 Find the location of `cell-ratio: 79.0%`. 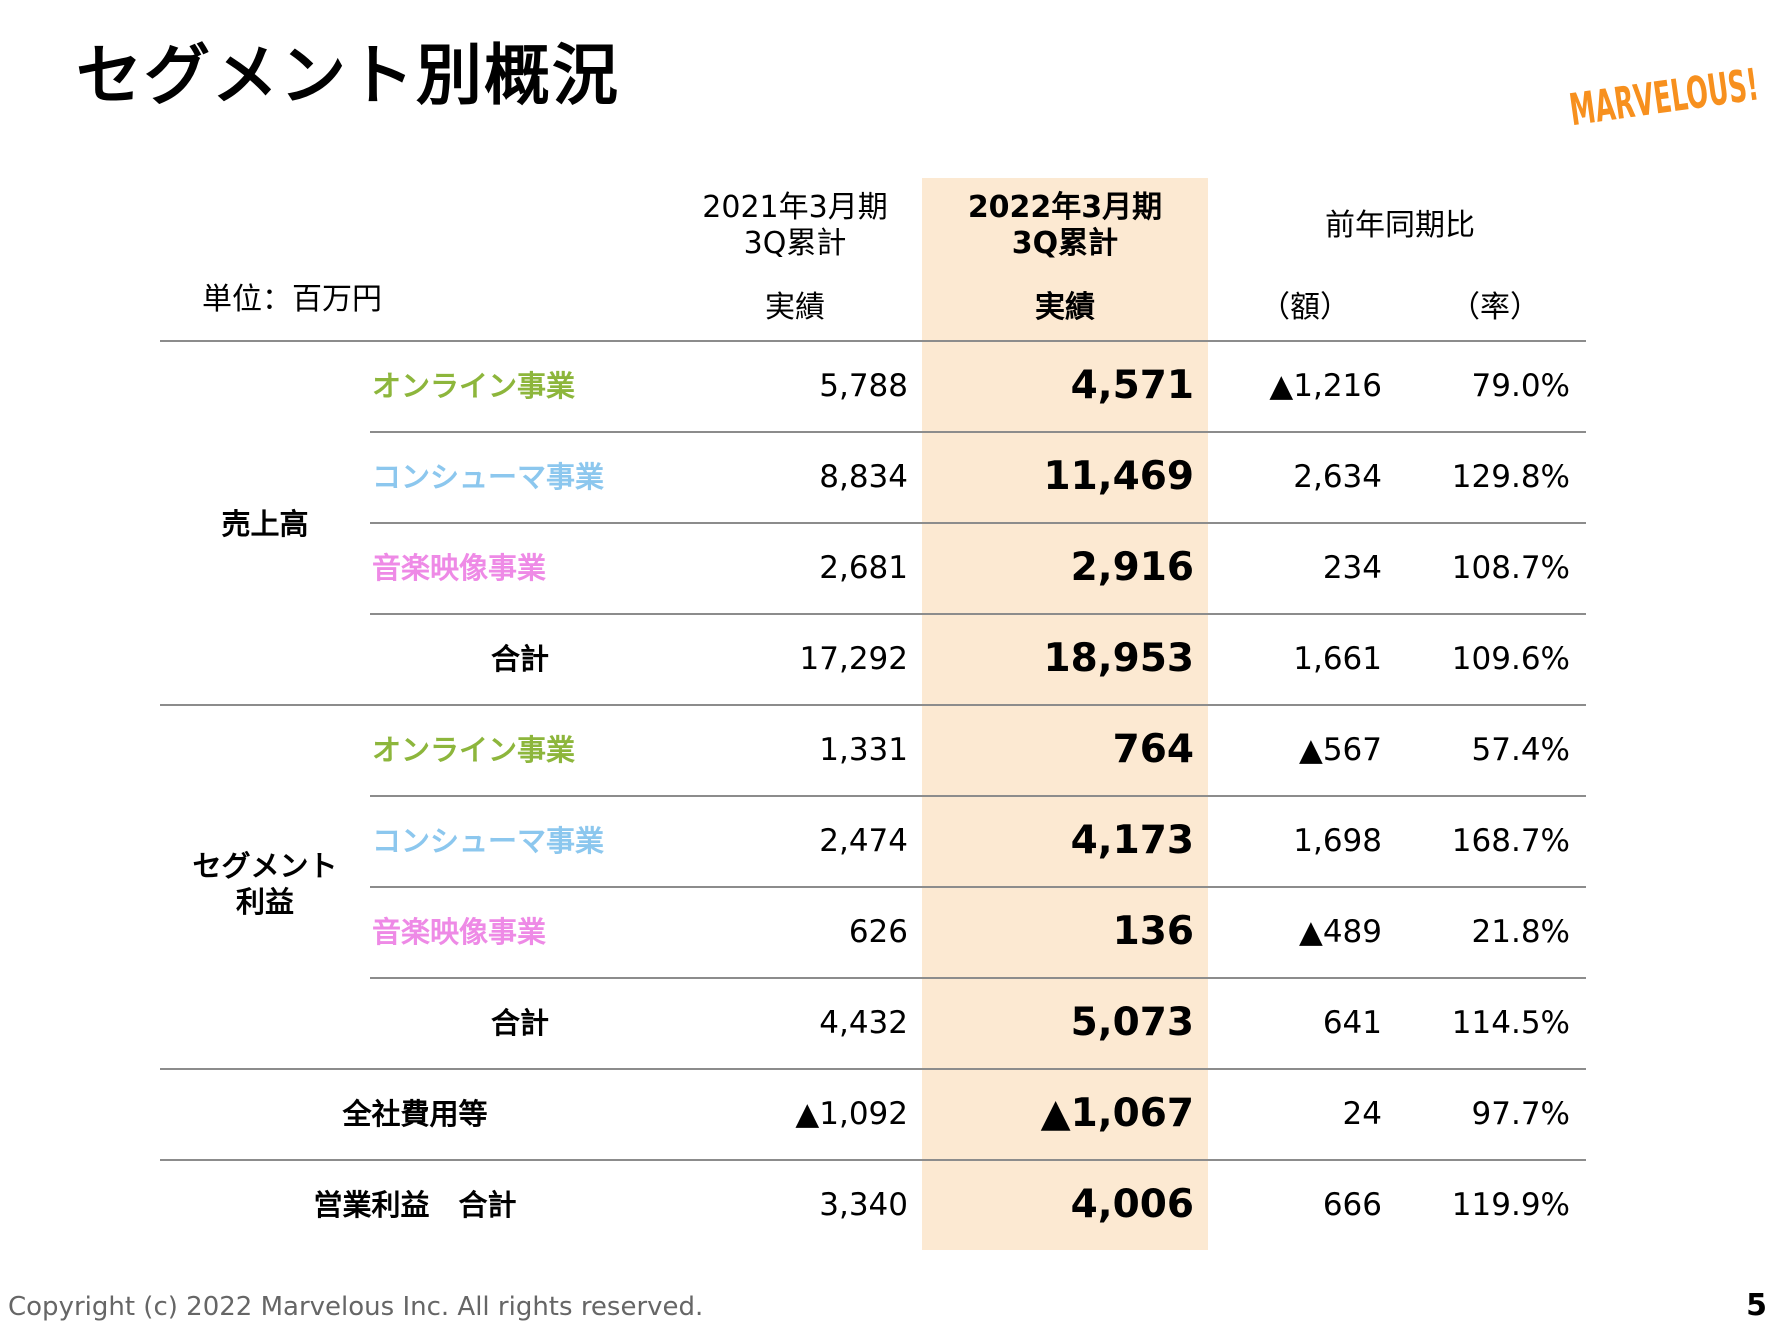

cell-ratio: 79.0% is located at coordinates (1520, 386).